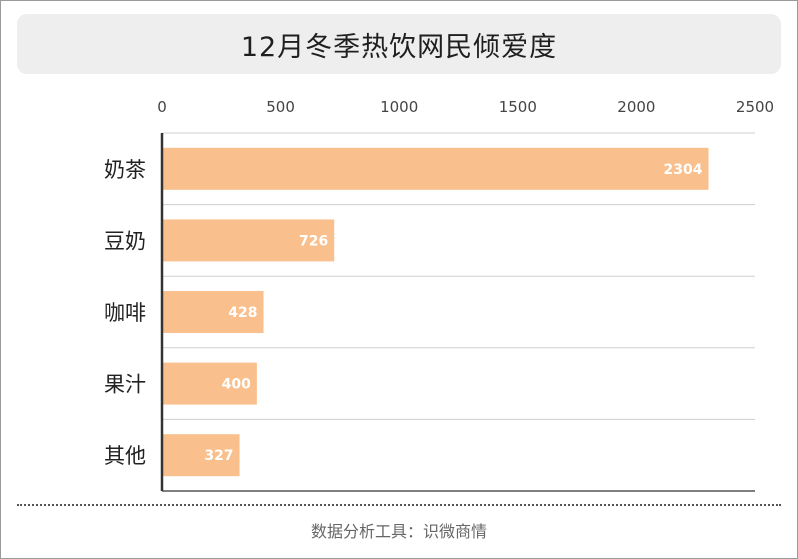 This screenshot has height=559, width=798. Describe the element at coordinates (125, 313) in the screenshot. I see `category-label: 咖啡` at that location.